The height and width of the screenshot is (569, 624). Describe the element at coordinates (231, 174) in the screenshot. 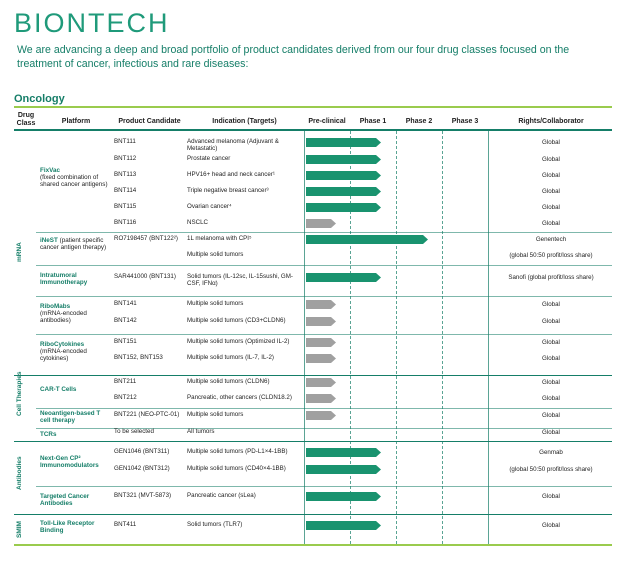

I see `indication-cell: HPV16+ head and neck cancer¹` at that location.